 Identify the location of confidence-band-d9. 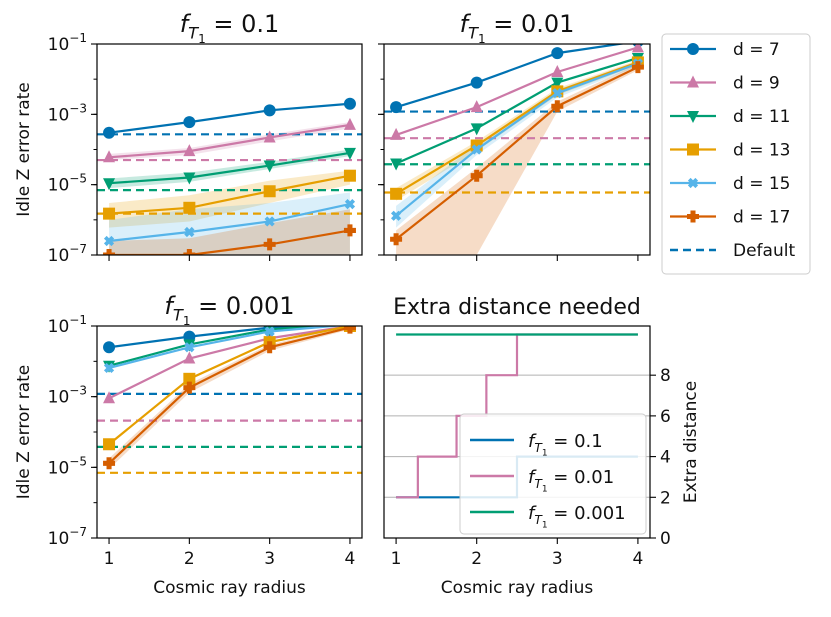
(229, 141).